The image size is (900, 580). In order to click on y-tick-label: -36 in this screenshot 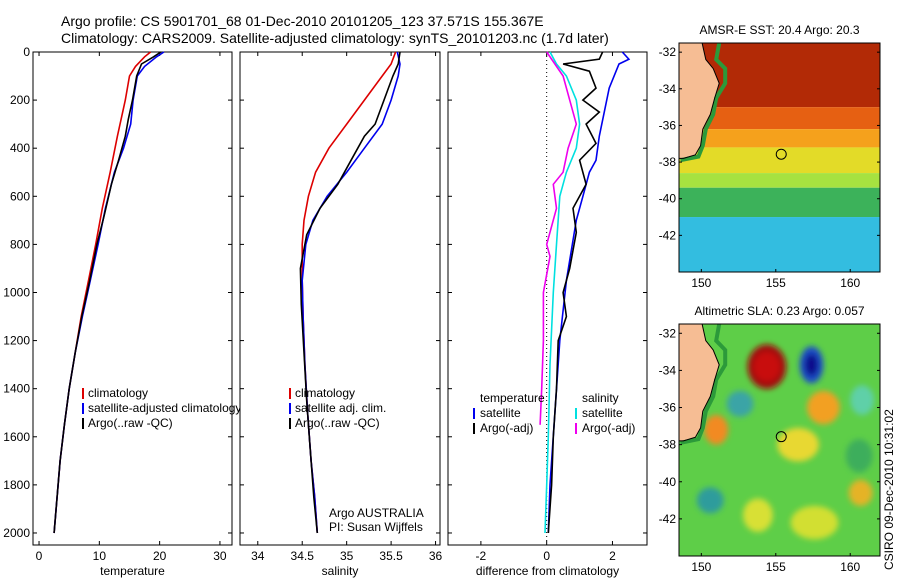, I will do `click(668, 125)`.